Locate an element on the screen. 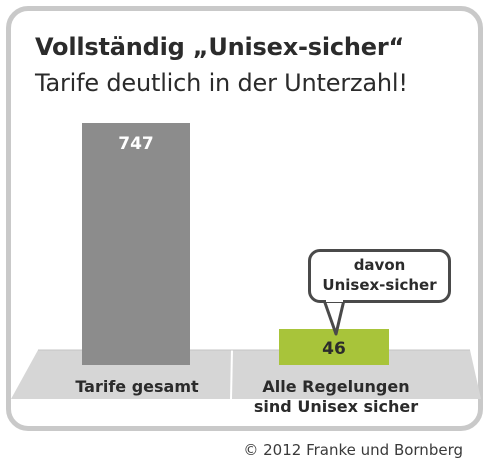  callout-line-1: davon is located at coordinates (379, 265).